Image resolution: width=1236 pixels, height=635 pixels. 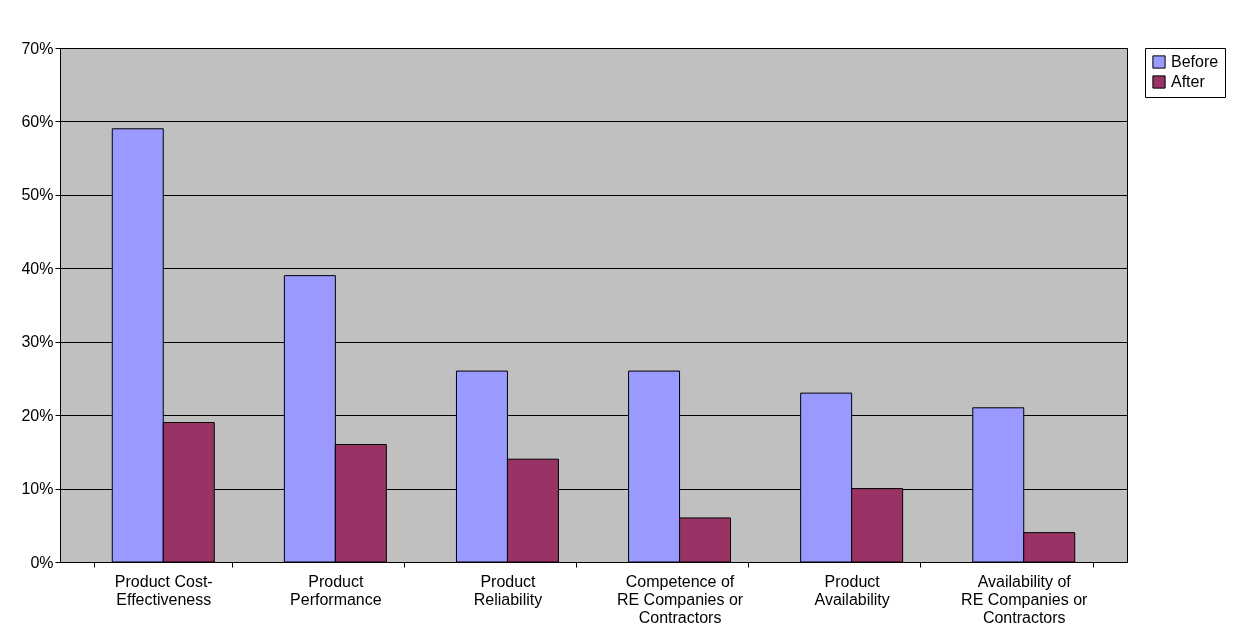 What do you see at coordinates (163, 590) in the screenshot?
I see `x-tick-label: Product Cost-Effectiveness` at bounding box center [163, 590].